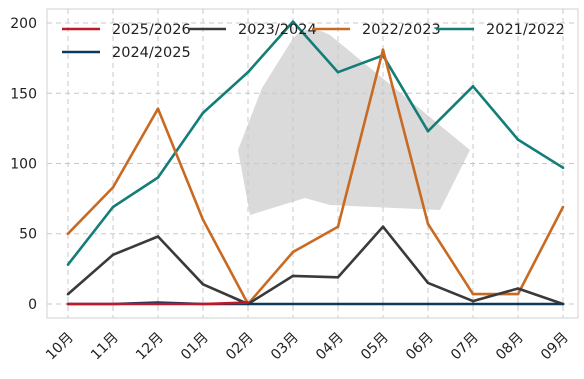 Image resolution: width=584 pixels, height=379 pixels. Describe the element at coordinates (420, 347) in the screenshot. I see `x-tick-label: 06月` at that location.